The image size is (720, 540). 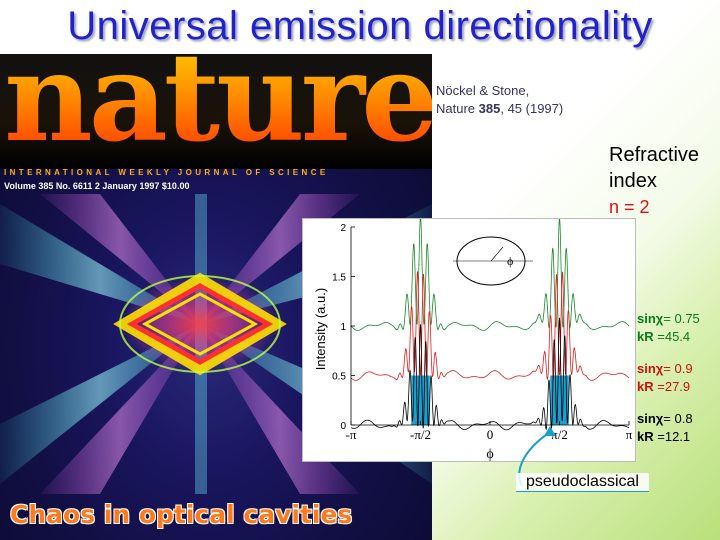 What do you see at coordinates (665, 377) in the screenshot?
I see `annotation-red: sinχ= 0.9 kR =27.9` at bounding box center [665, 377].